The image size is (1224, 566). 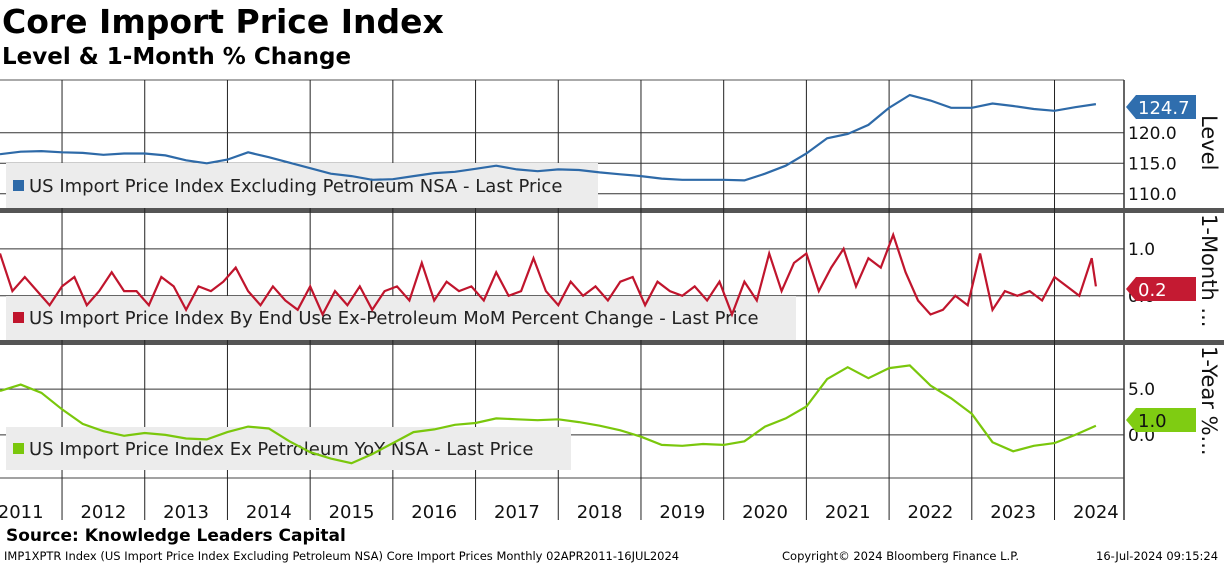 I want to click on legend-yoy-swatch, so click(x=18, y=448).